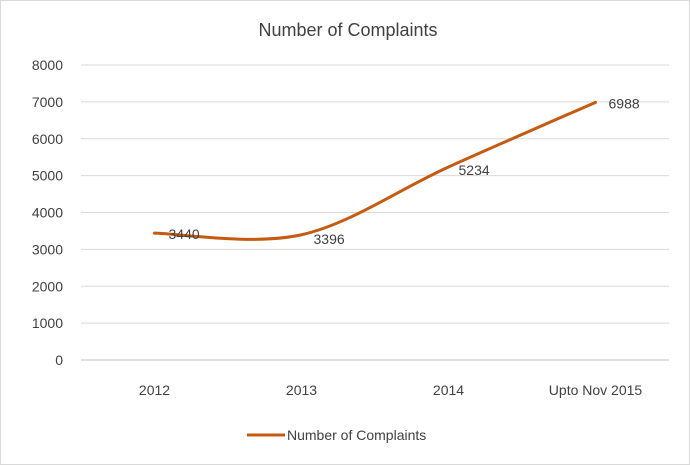  What do you see at coordinates (624, 103) in the screenshot?
I see `data-label: 6988` at bounding box center [624, 103].